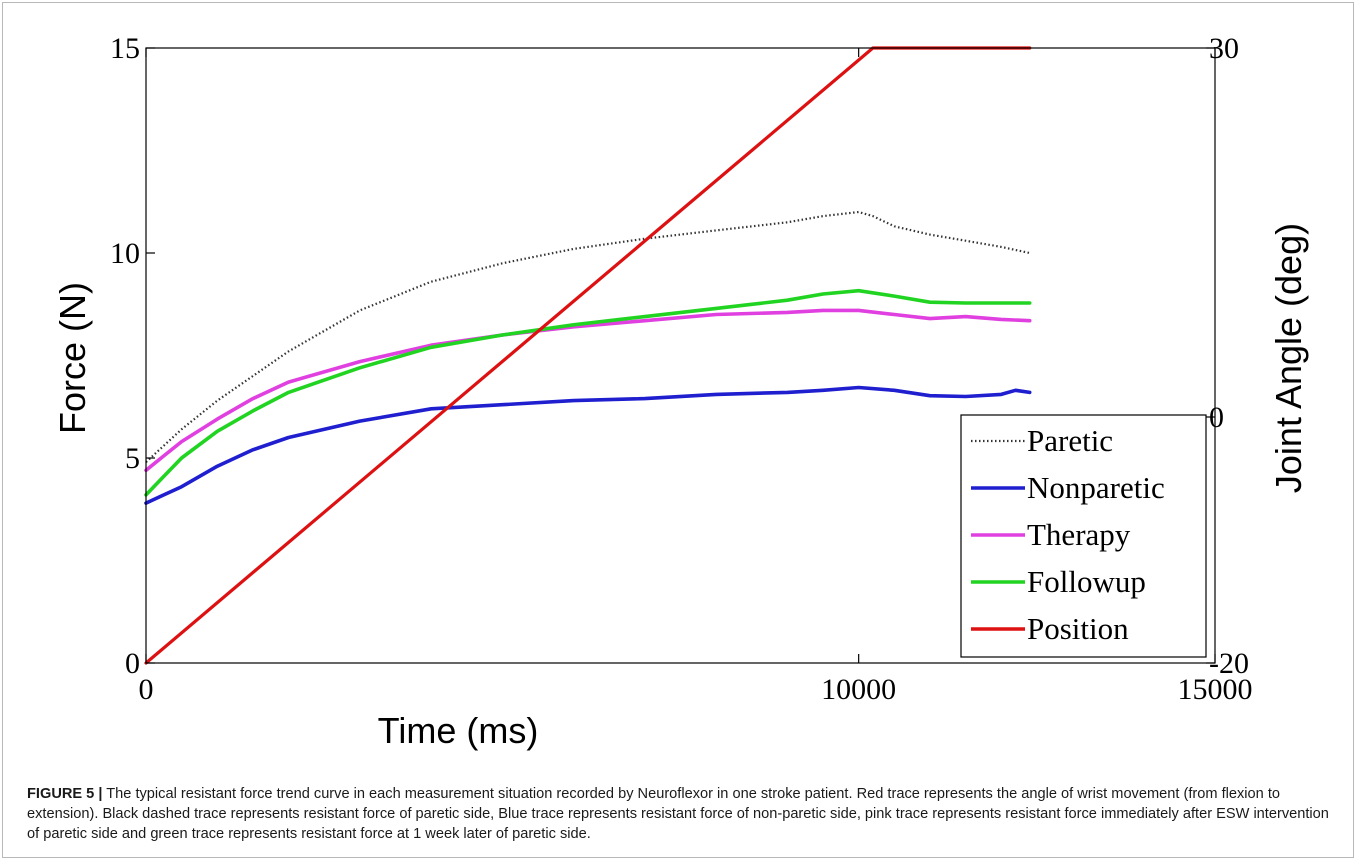 Image resolution: width=1358 pixels, height=862 pixels. Describe the element at coordinates (1070, 440) in the screenshot. I see `legend-label-paretic: Paretic` at that location.